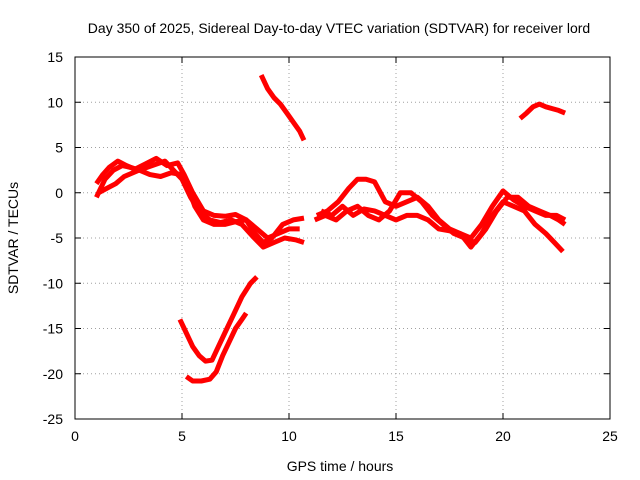 The height and width of the screenshot is (480, 640). Describe the element at coordinates (55, 57) in the screenshot. I see `y-tick-label: 15` at that location.